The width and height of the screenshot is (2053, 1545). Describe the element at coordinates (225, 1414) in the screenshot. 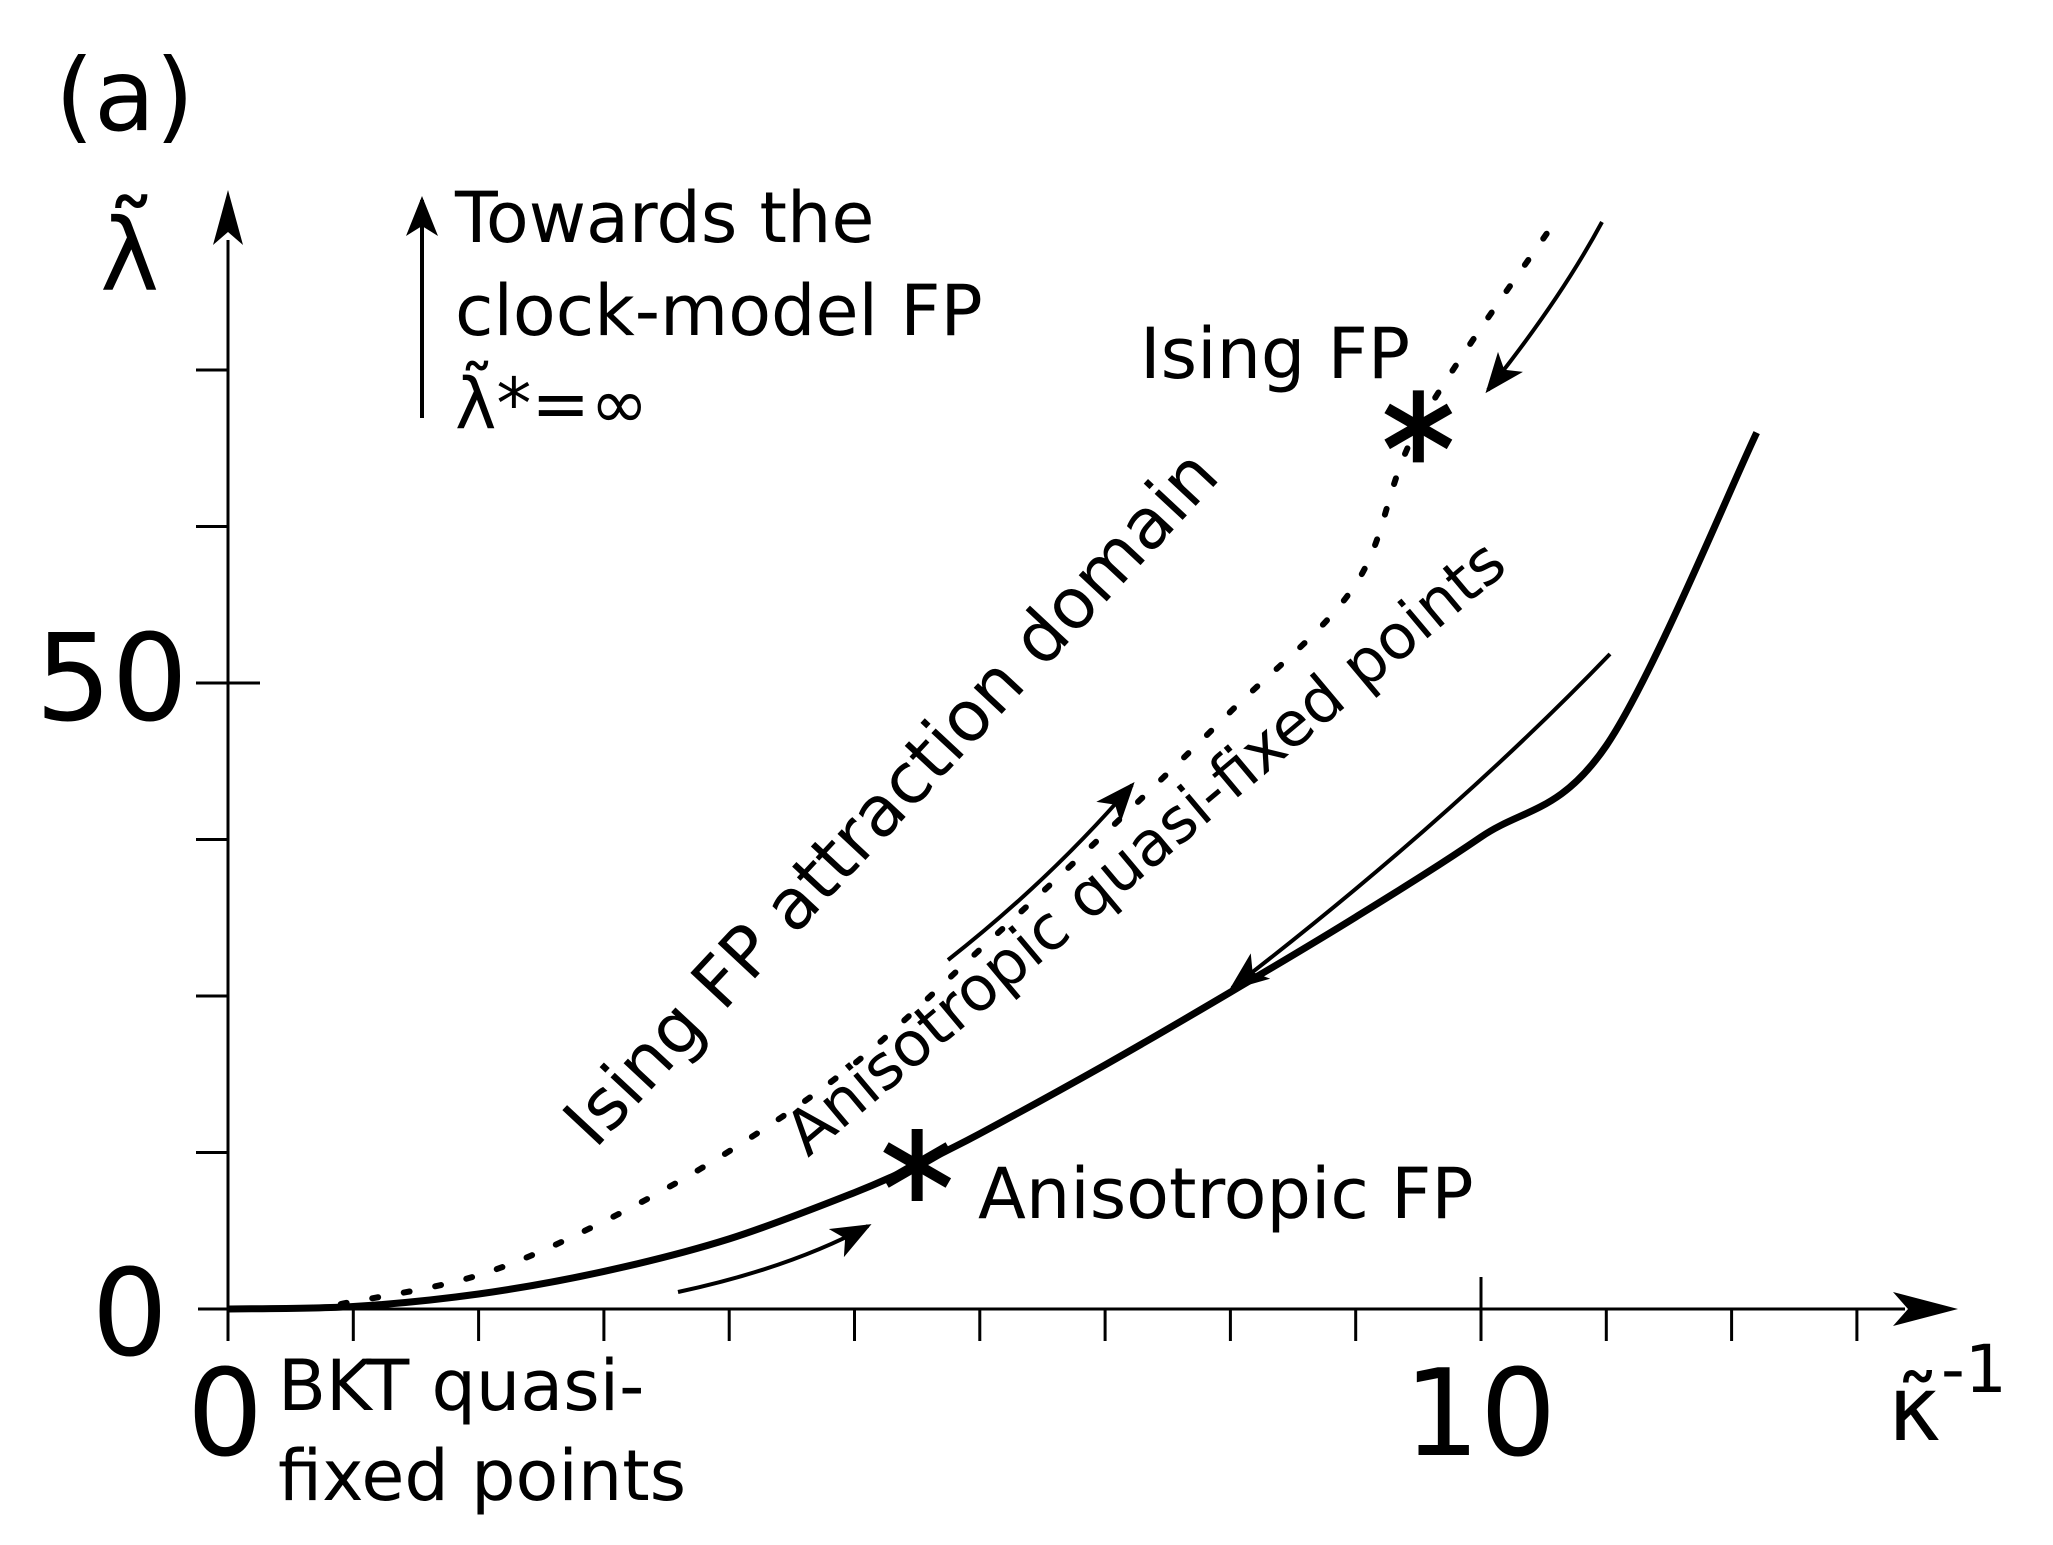

I see `x-tick-label-0: 0` at that location.